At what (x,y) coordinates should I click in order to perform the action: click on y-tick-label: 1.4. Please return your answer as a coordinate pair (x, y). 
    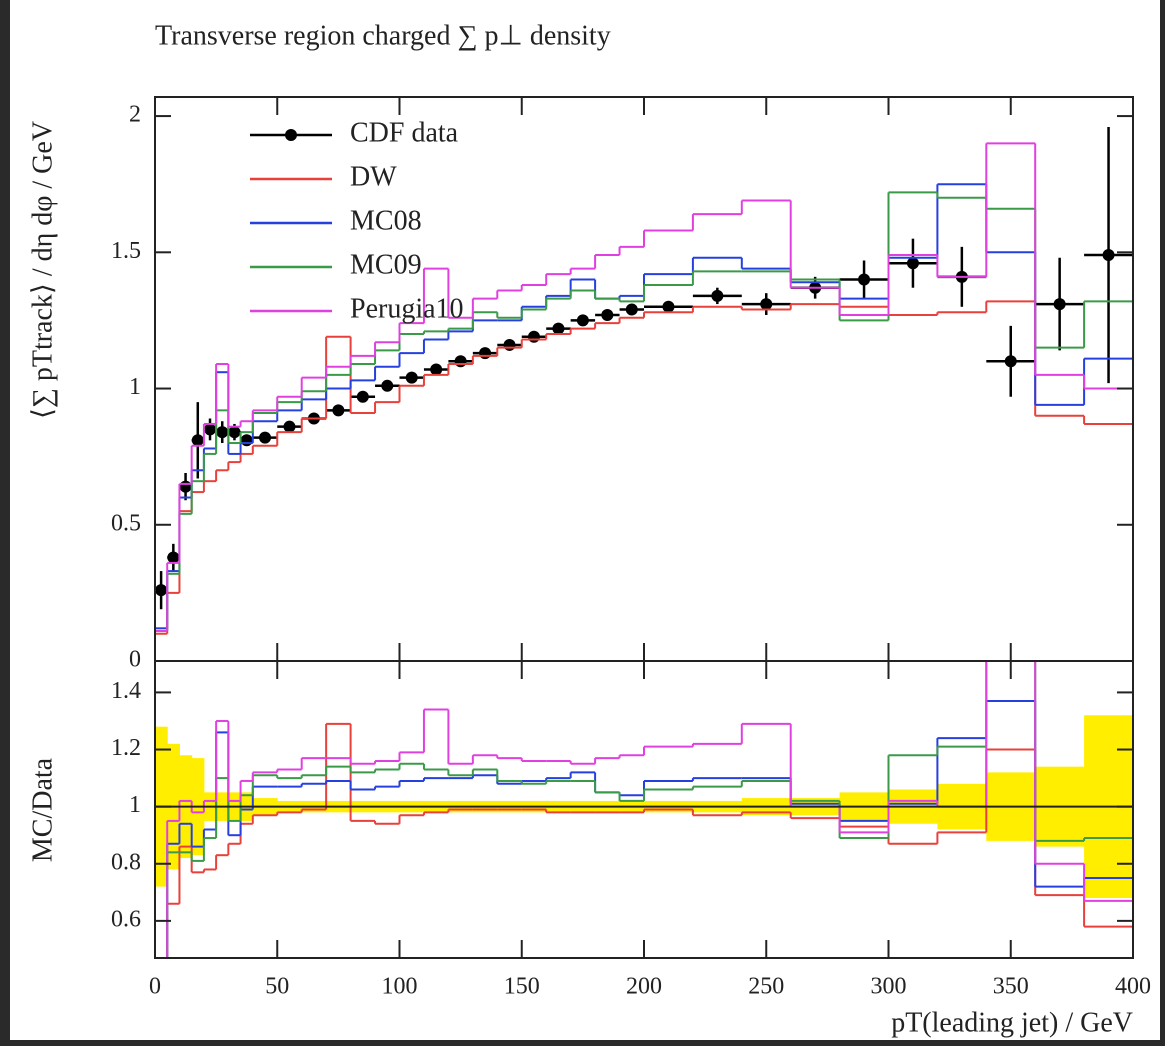
    Looking at the image, I should click on (126, 691).